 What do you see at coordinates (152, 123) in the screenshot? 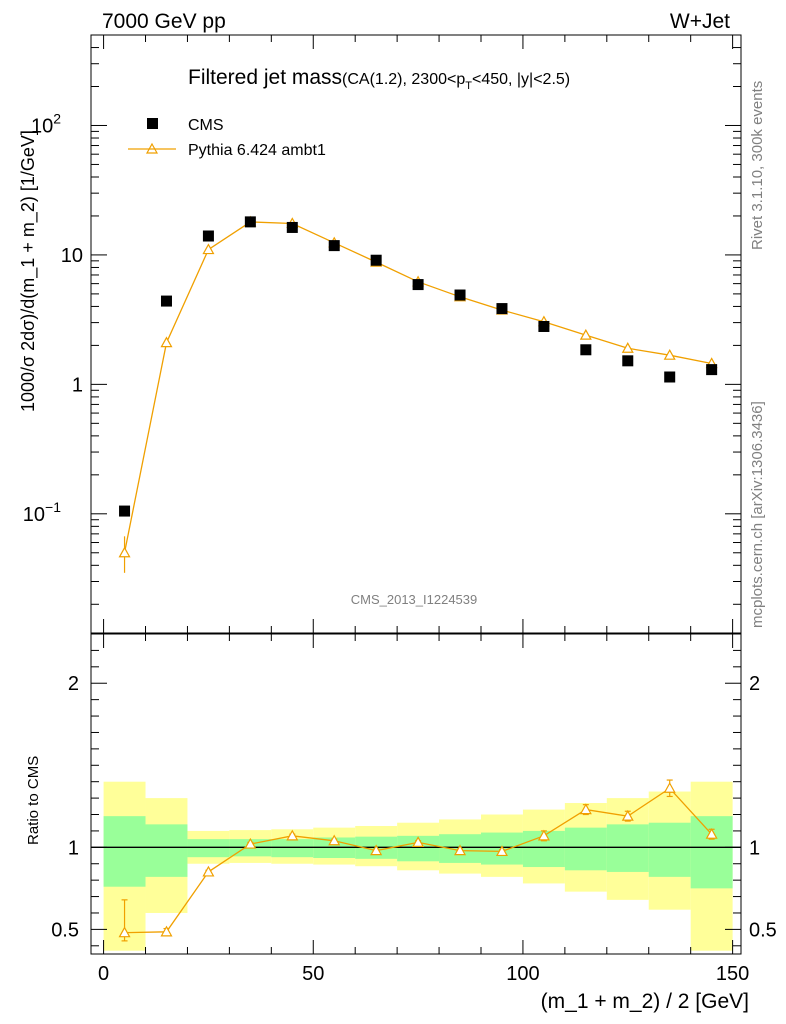
I see `legend-cms-marker` at bounding box center [152, 123].